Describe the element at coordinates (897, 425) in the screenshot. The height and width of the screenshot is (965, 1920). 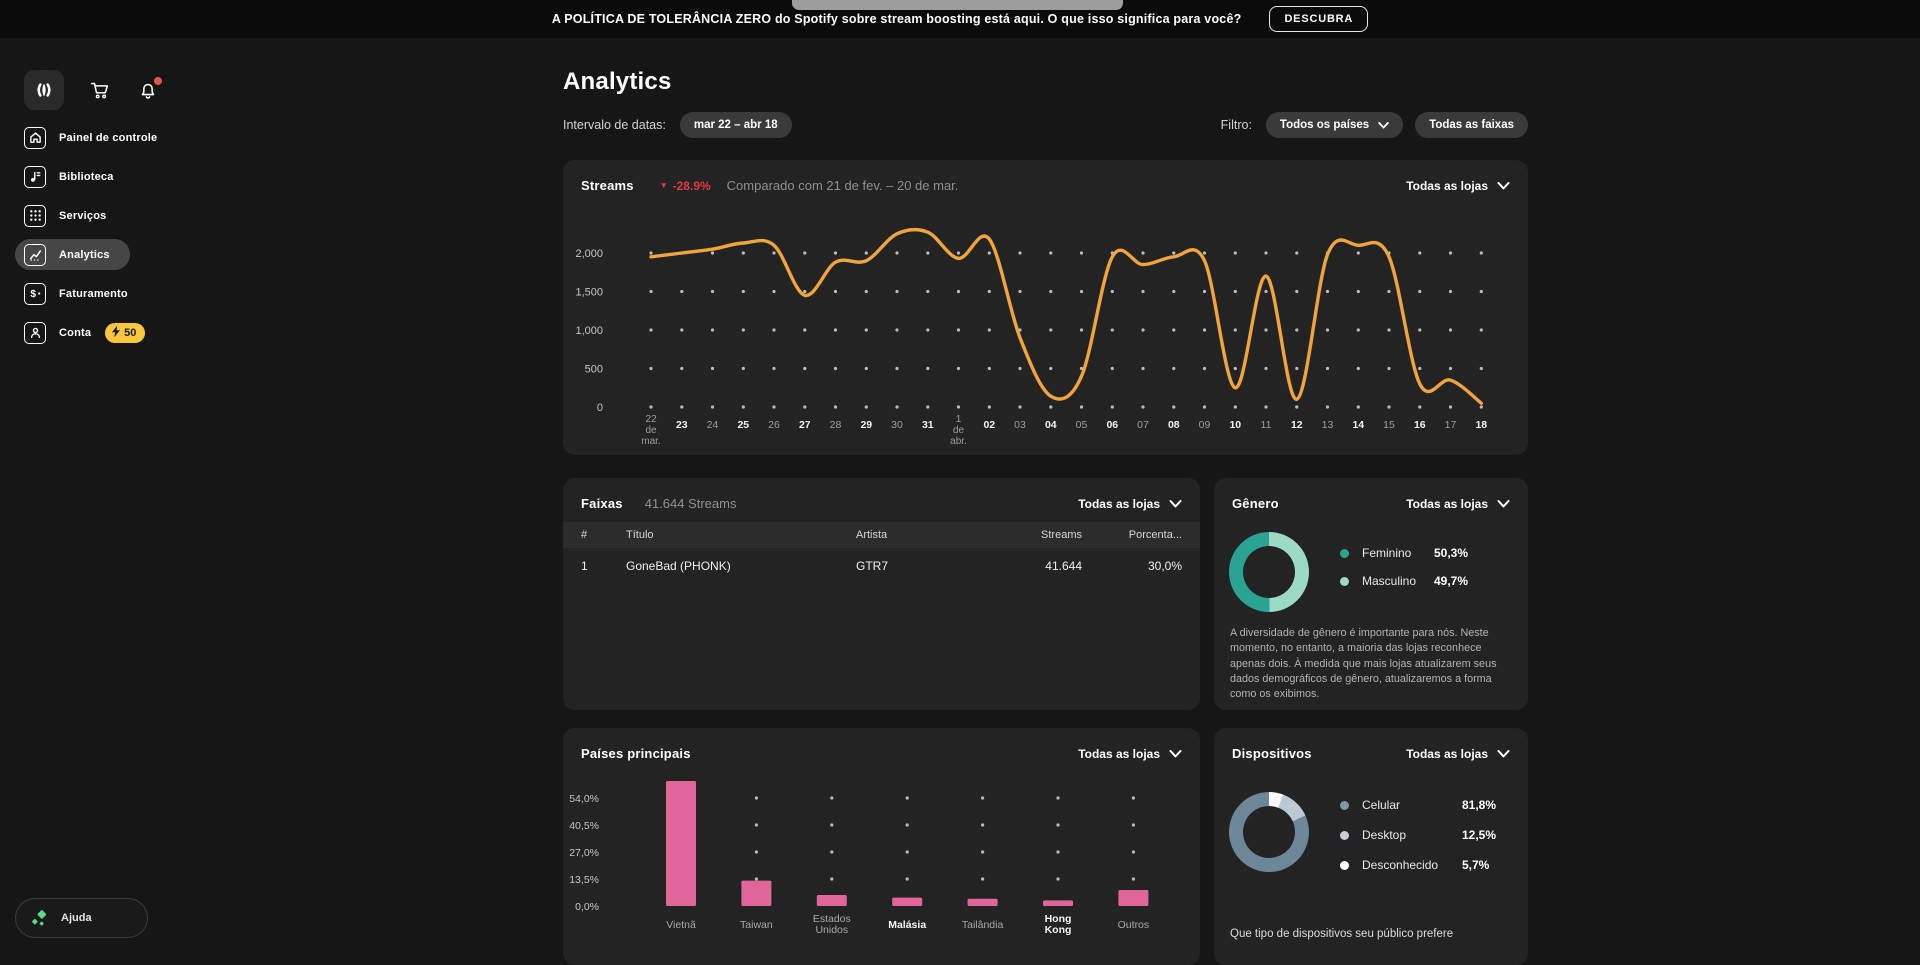
I see `svg-text: 30` at that location.